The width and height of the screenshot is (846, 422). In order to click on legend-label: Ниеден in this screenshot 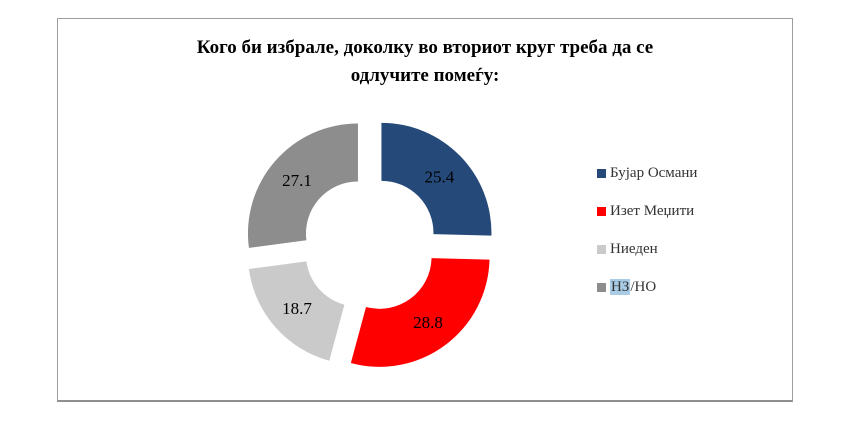, I will do `click(634, 249)`.